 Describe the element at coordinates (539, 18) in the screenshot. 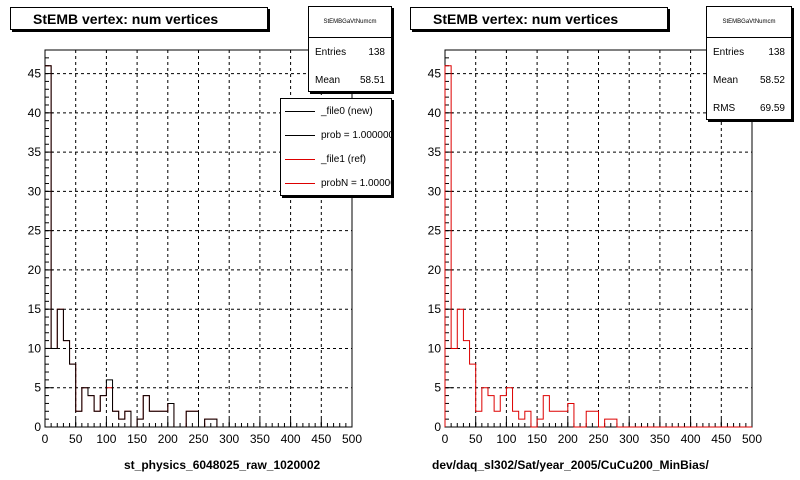

I see `right-chart-title: StEMB vertex: num vertices` at that location.